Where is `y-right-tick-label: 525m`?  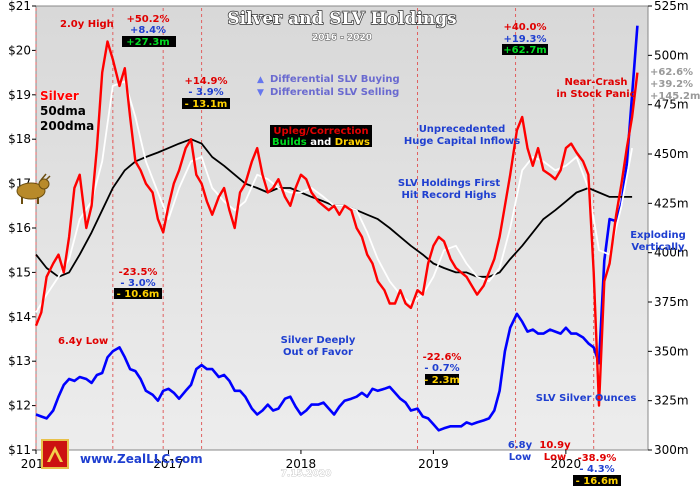
y-right-tick-label: 525m is located at coordinates (671, 6).